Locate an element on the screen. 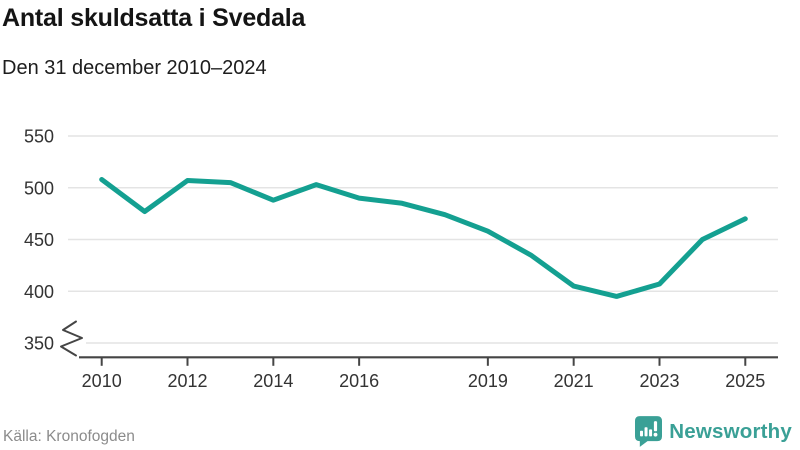  svg-text: 2010 is located at coordinates (102, 381).